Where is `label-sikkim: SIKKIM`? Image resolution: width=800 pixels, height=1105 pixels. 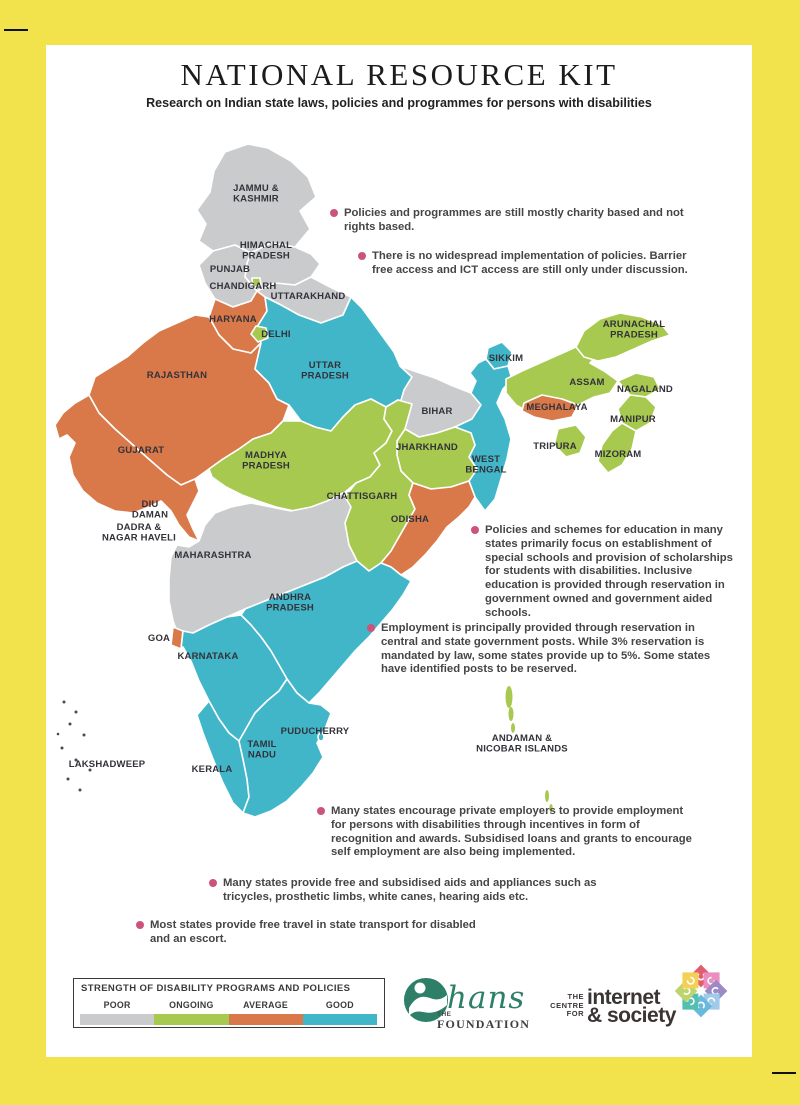 label-sikkim: SIKKIM is located at coordinates (506, 358).